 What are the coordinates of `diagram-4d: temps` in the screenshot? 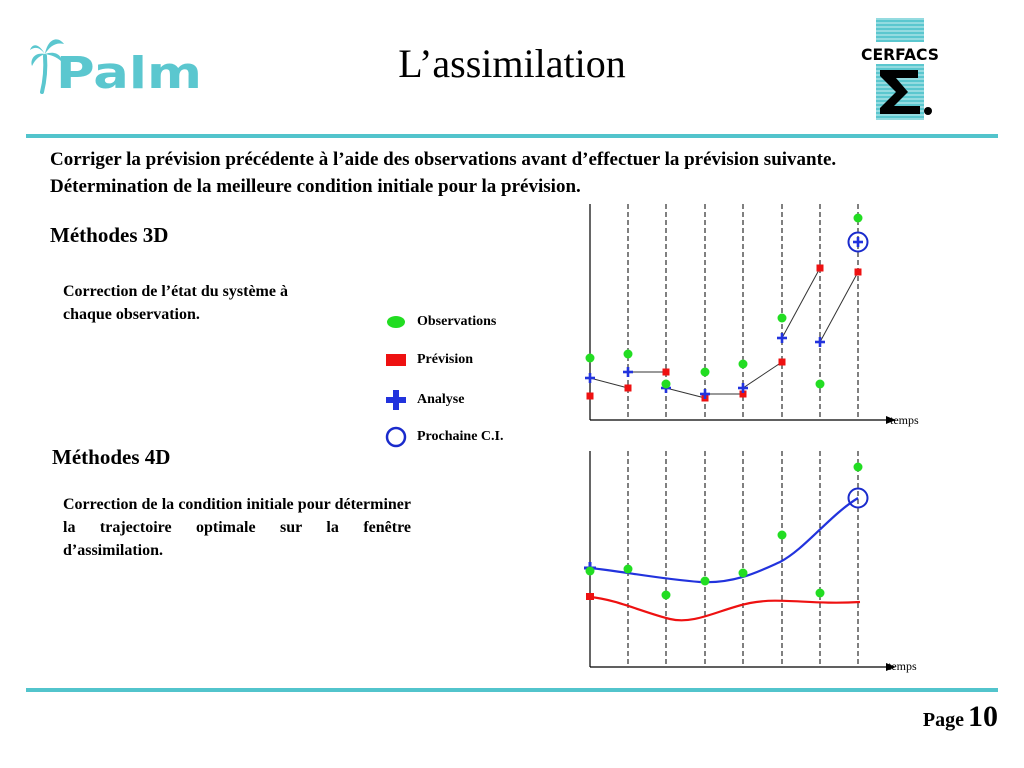 It's located at (750, 565).